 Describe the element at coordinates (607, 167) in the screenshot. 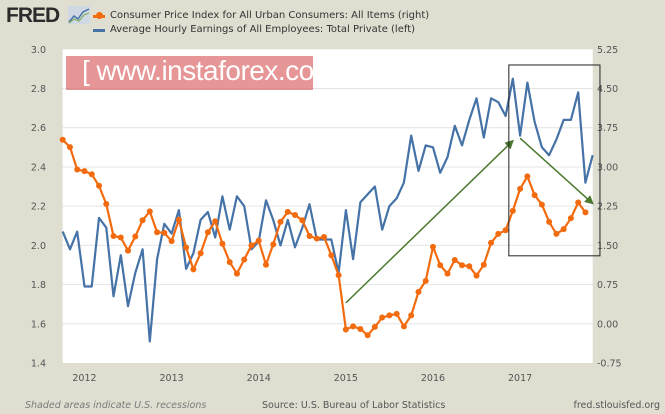

I see `y-right-tick-label: 3.00` at that location.